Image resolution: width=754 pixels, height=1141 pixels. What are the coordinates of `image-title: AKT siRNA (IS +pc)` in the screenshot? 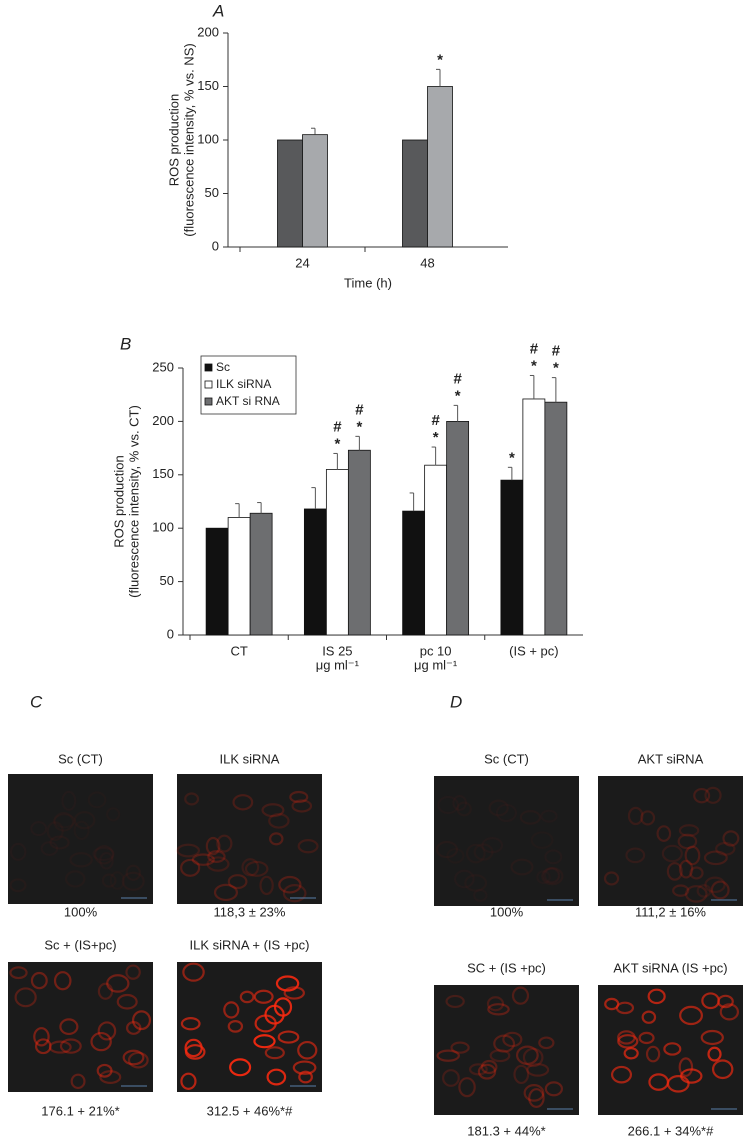 It's located at (670, 967).